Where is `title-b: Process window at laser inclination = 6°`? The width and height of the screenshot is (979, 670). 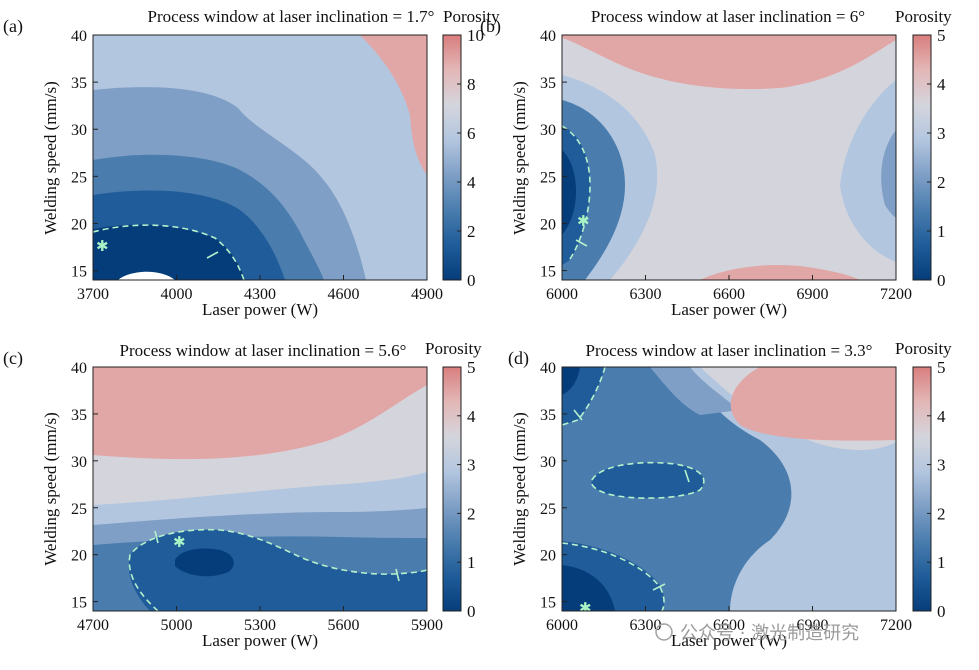
title-b: Process window at laser inclination = 6° is located at coordinates (728, 16).